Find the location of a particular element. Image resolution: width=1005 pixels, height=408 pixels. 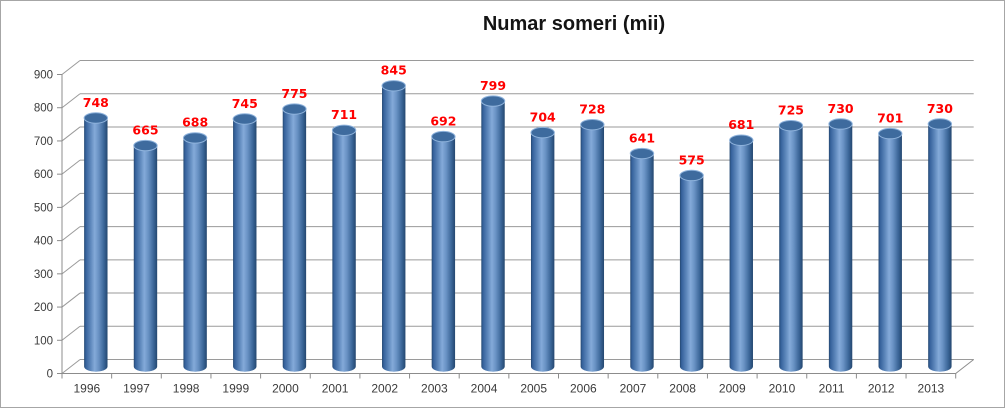

bar-value-label: 701 is located at coordinates (890, 117).